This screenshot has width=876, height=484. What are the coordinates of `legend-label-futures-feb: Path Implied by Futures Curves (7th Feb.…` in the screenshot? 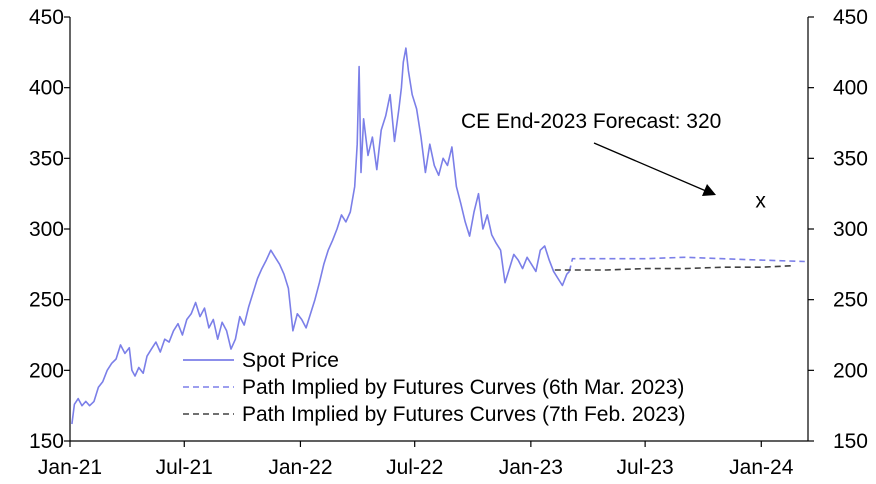 It's located at (464, 414).